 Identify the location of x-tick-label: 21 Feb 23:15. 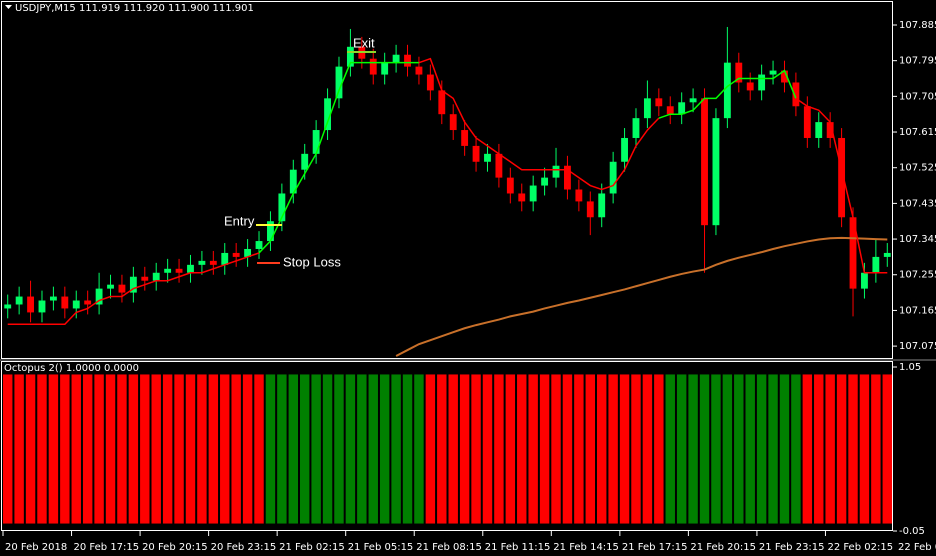
(792, 547).